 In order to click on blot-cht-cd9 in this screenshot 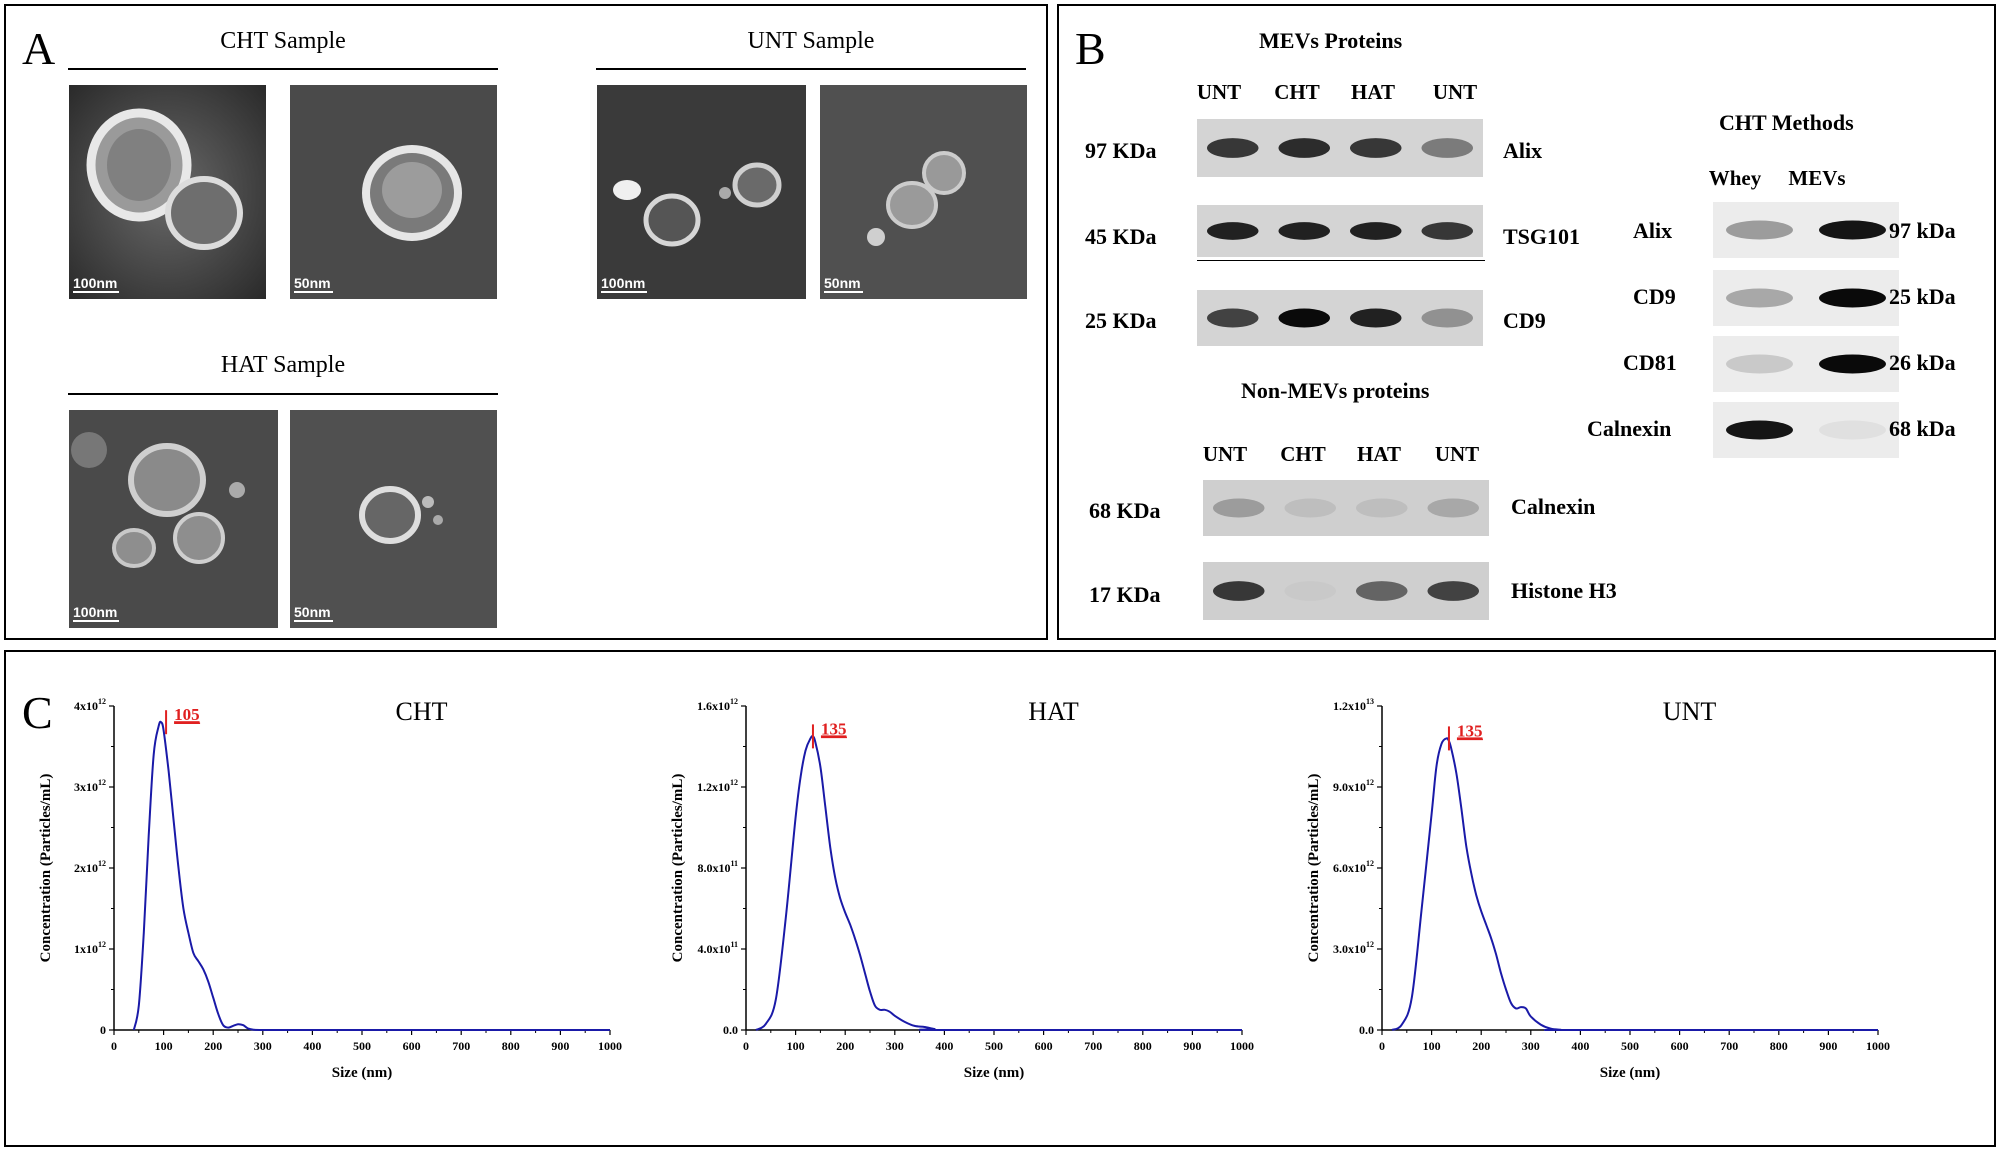, I will do `click(1806, 298)`.